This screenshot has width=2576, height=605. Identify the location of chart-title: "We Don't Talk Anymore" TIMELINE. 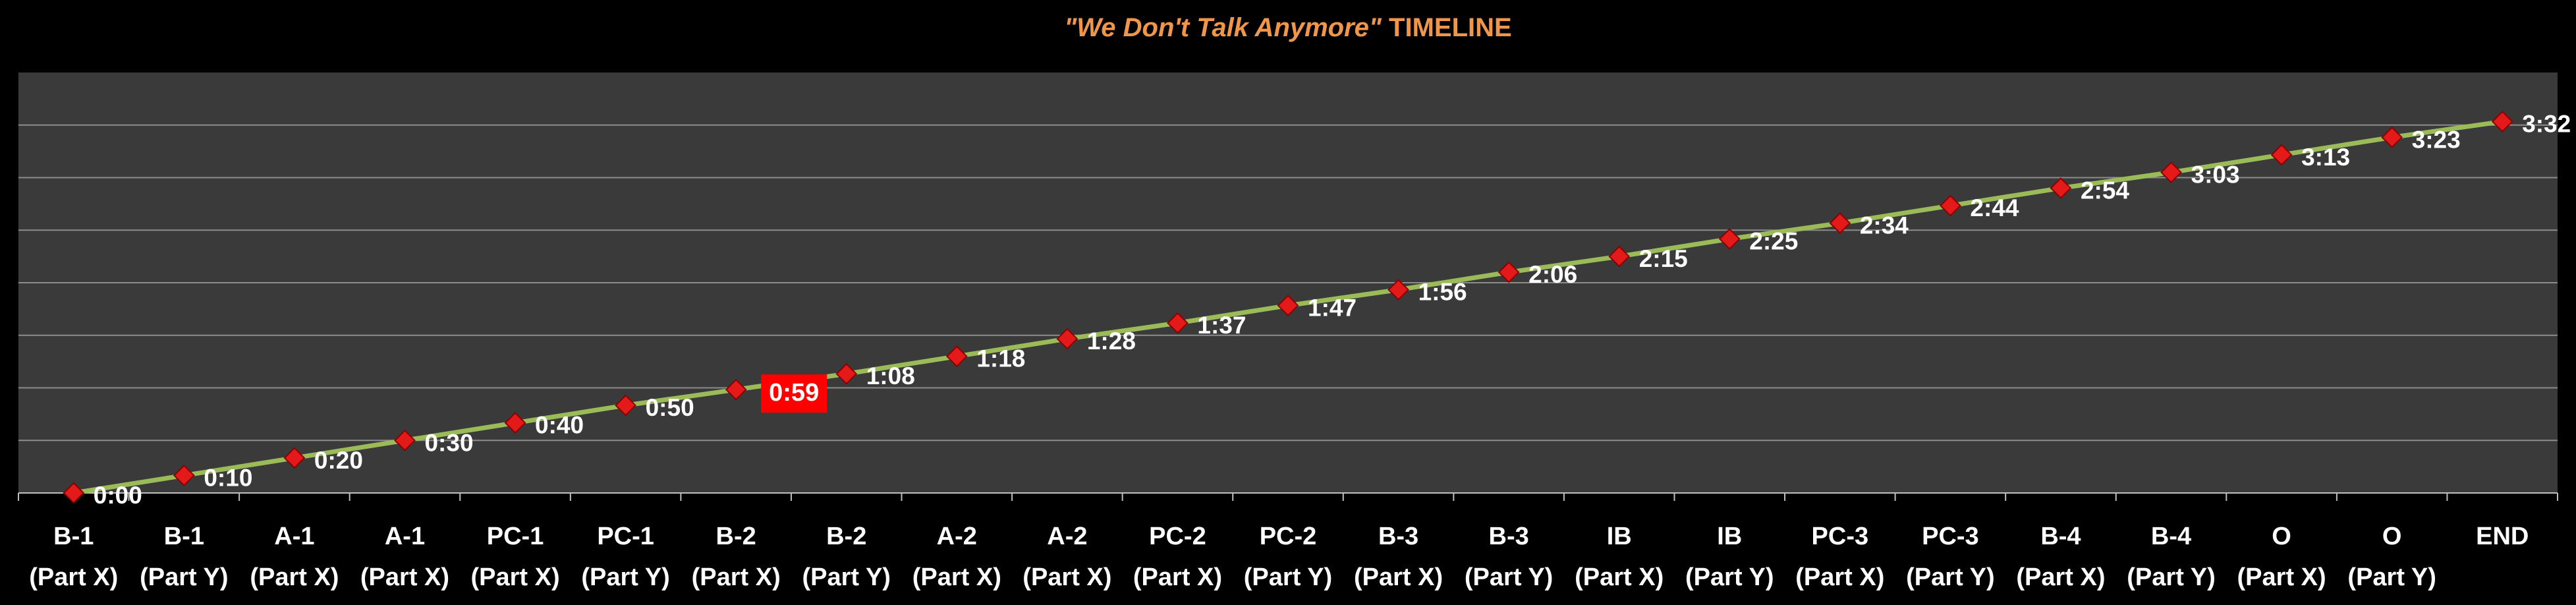
(1288, 28).